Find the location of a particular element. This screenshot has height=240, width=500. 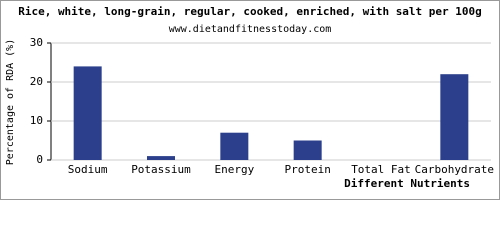

x-tick-label: Protein is located at coordinates (307, 169).